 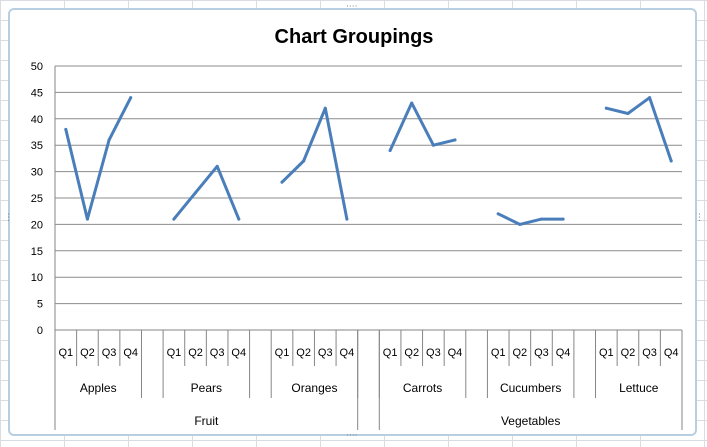 What do you see at coordinates (206, 388) in the screenshot?
I see `category-label-pears: Pears` at bounding box center [206, 388].